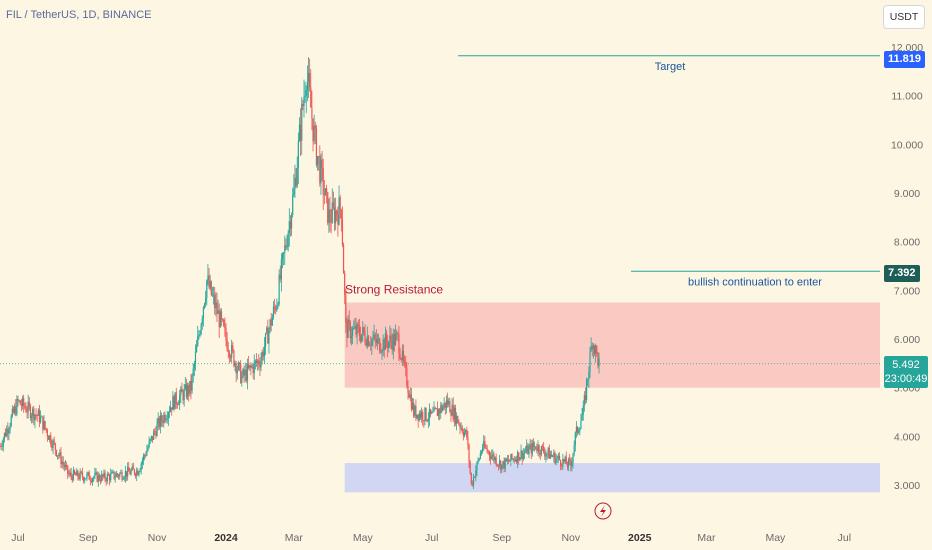 Image resolution: width=932 pixels, height=550 pixels. I want to click on lightning-icon, so click(603, 511).